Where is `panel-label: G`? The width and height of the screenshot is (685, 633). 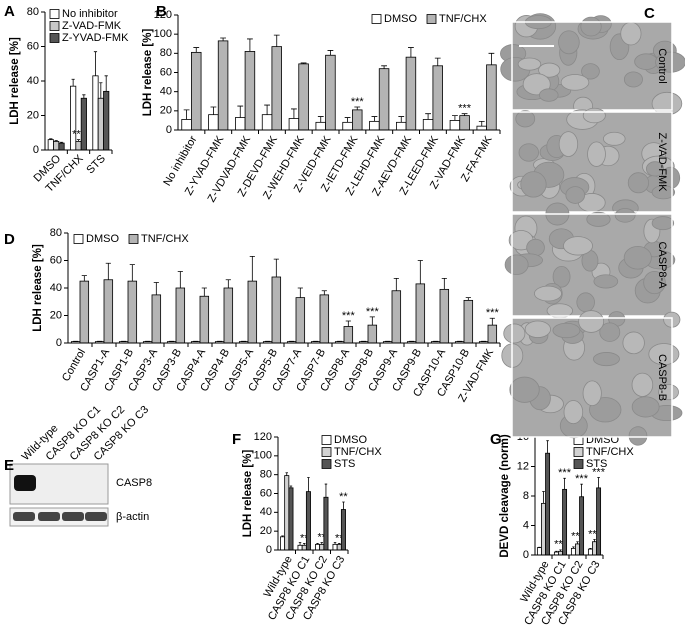
panel-label: G is located at coordinates (496, 439).